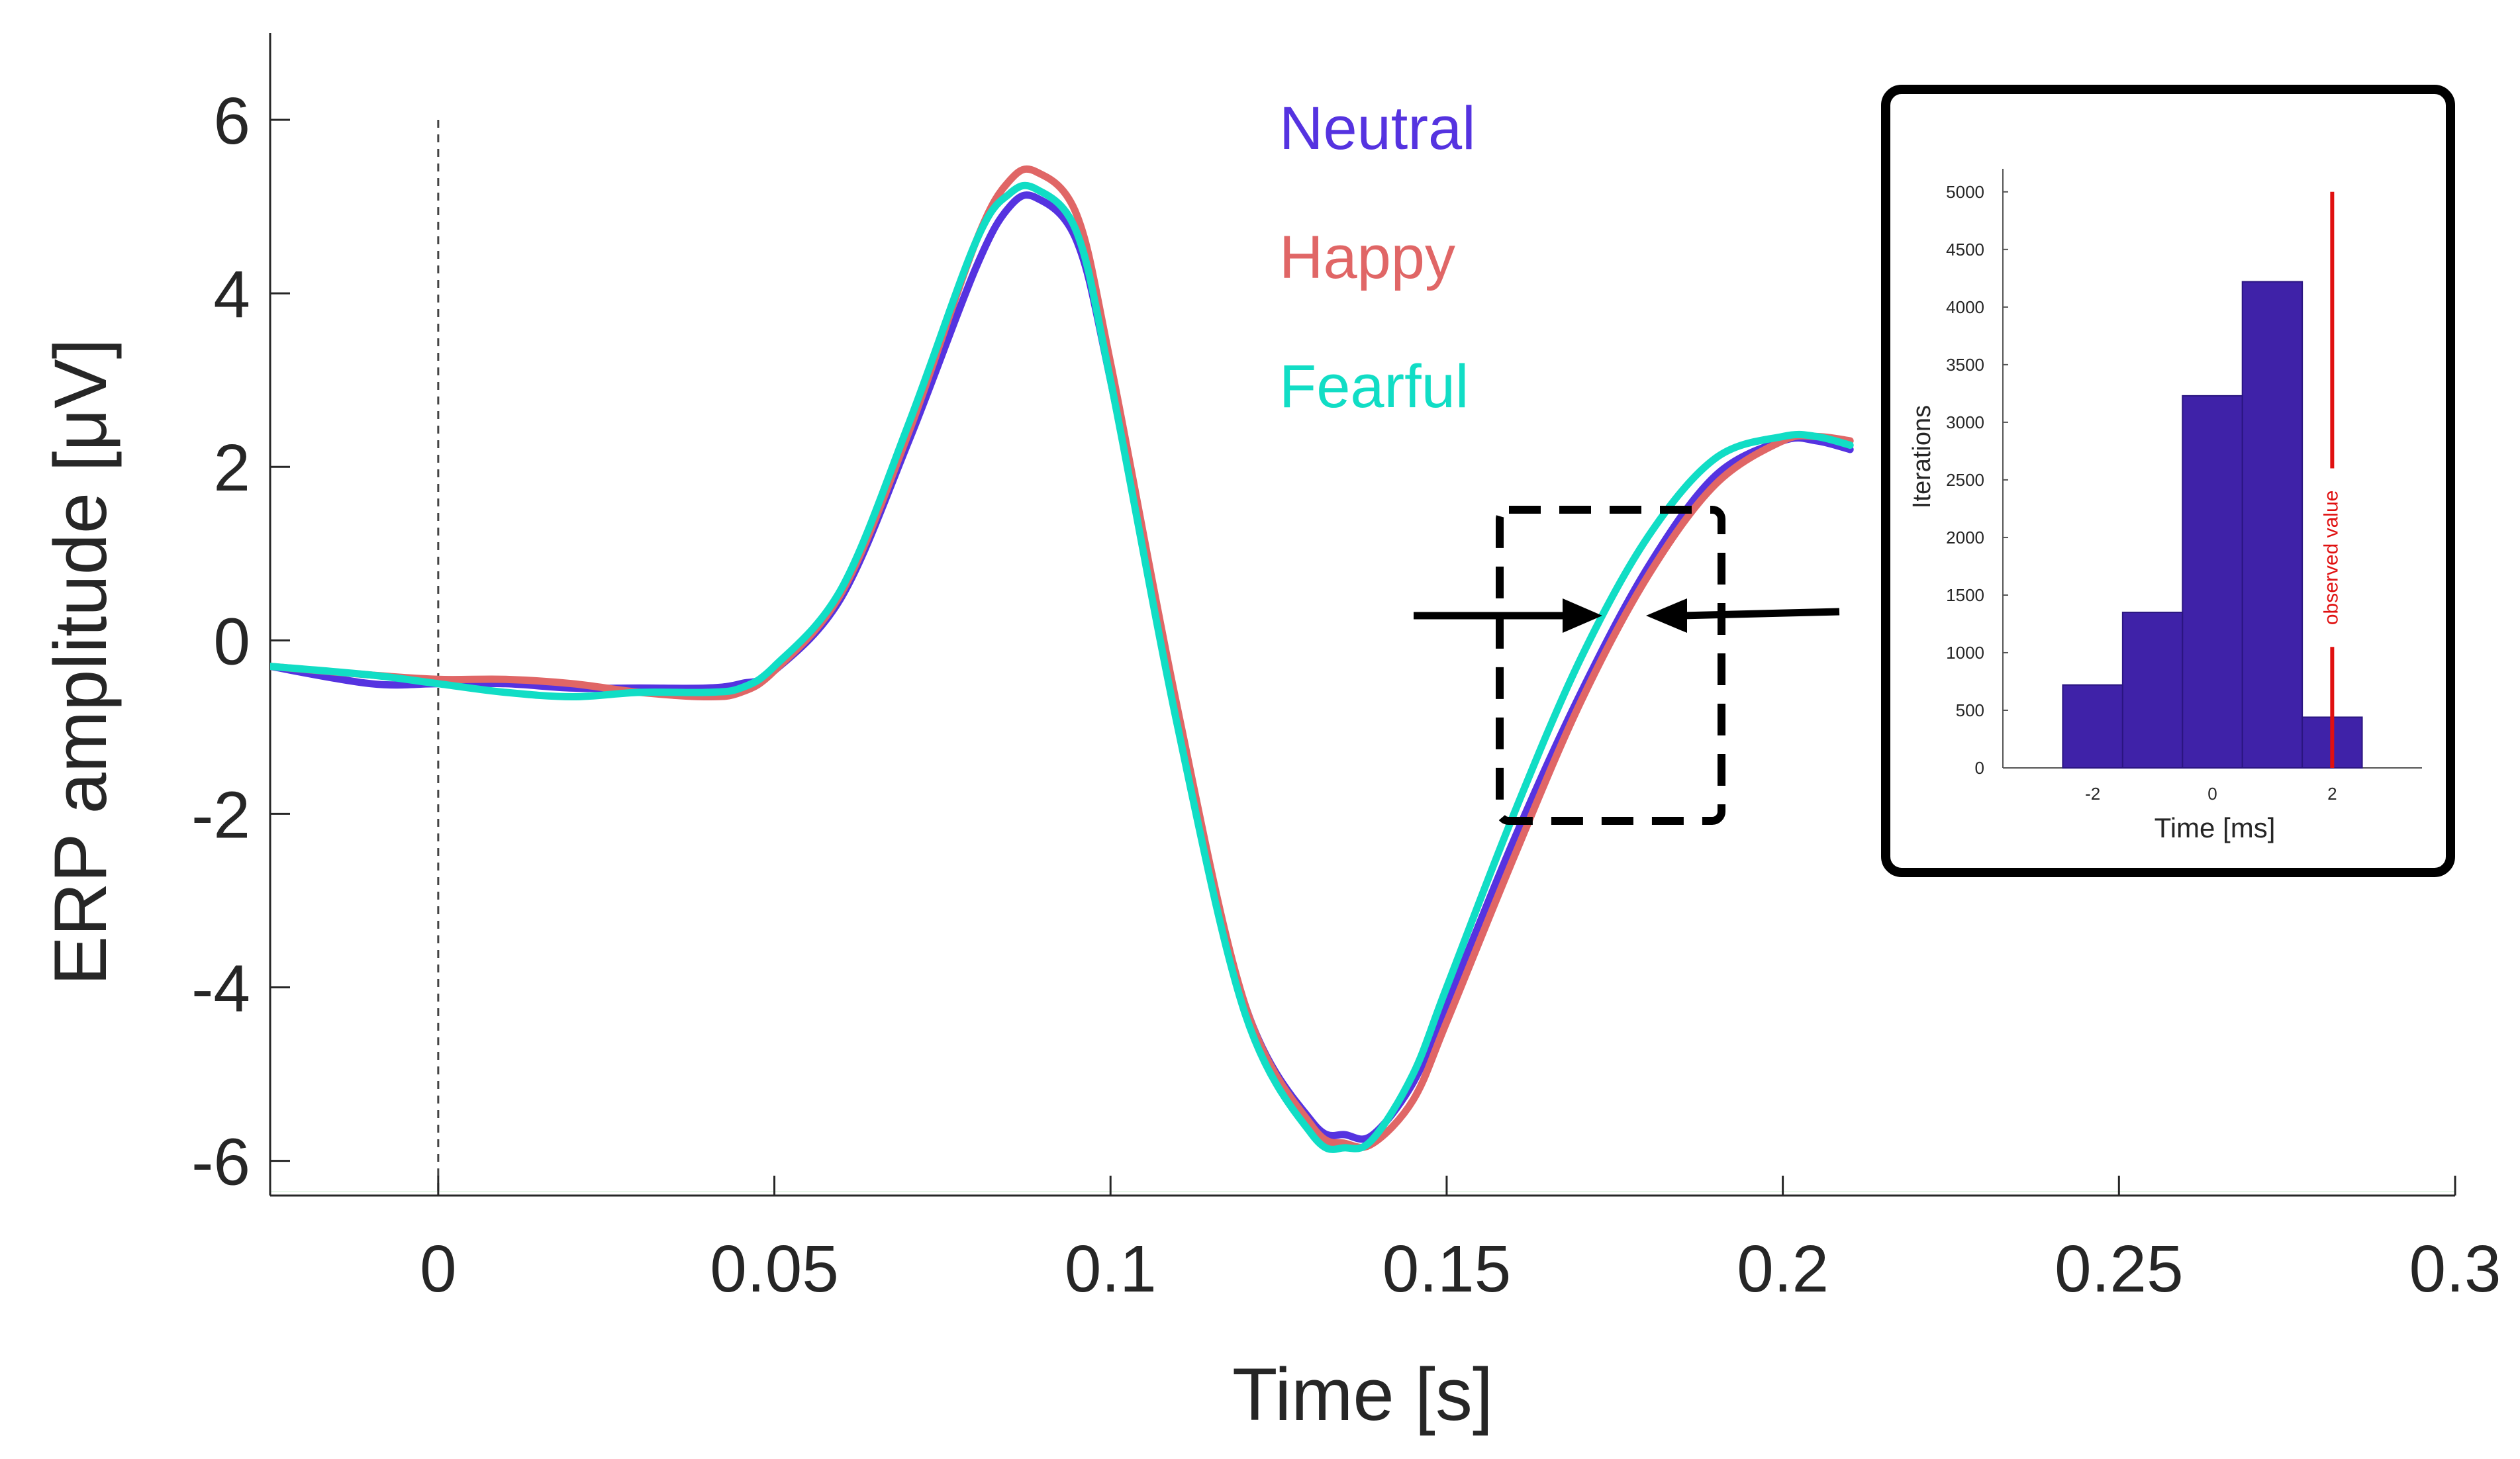 The image size is (2520, 1459). I want to click on y-tick-label: -2, so click(220, 815).